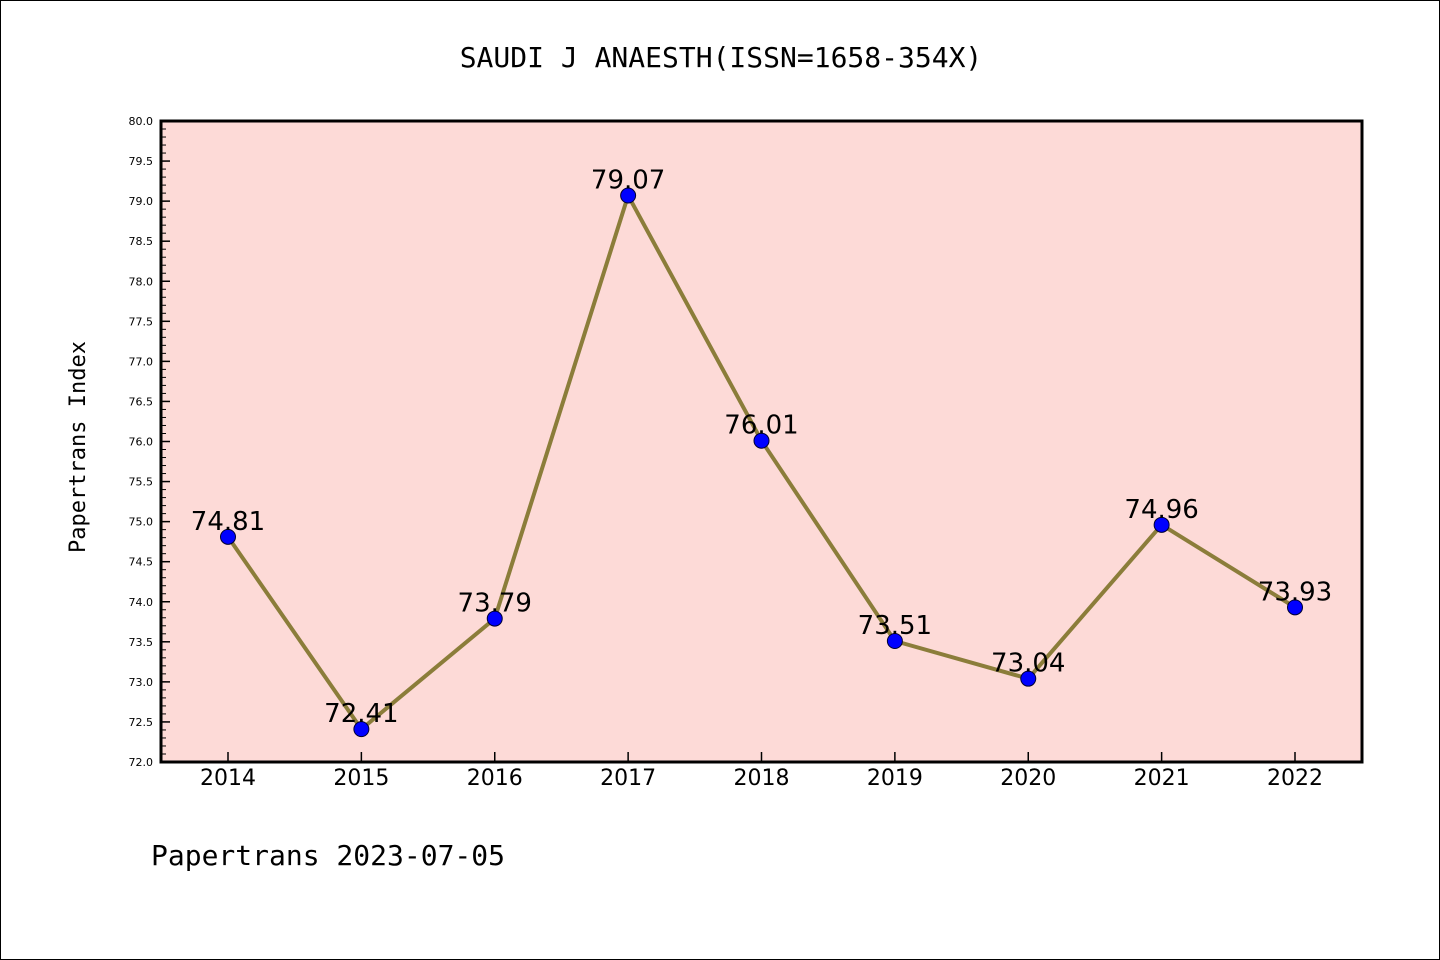 The height and width of the screenshot is (960, 1440). What do you see at coordinates (361, 778) in the screenshot?
I see `x-tick-label: 2015` at bounding box center [361, 778].